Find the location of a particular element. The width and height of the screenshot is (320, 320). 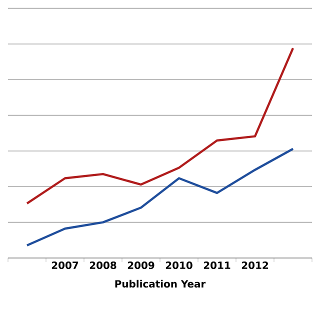

x-tick-label: 2011 is located at coordinates (217, 266).